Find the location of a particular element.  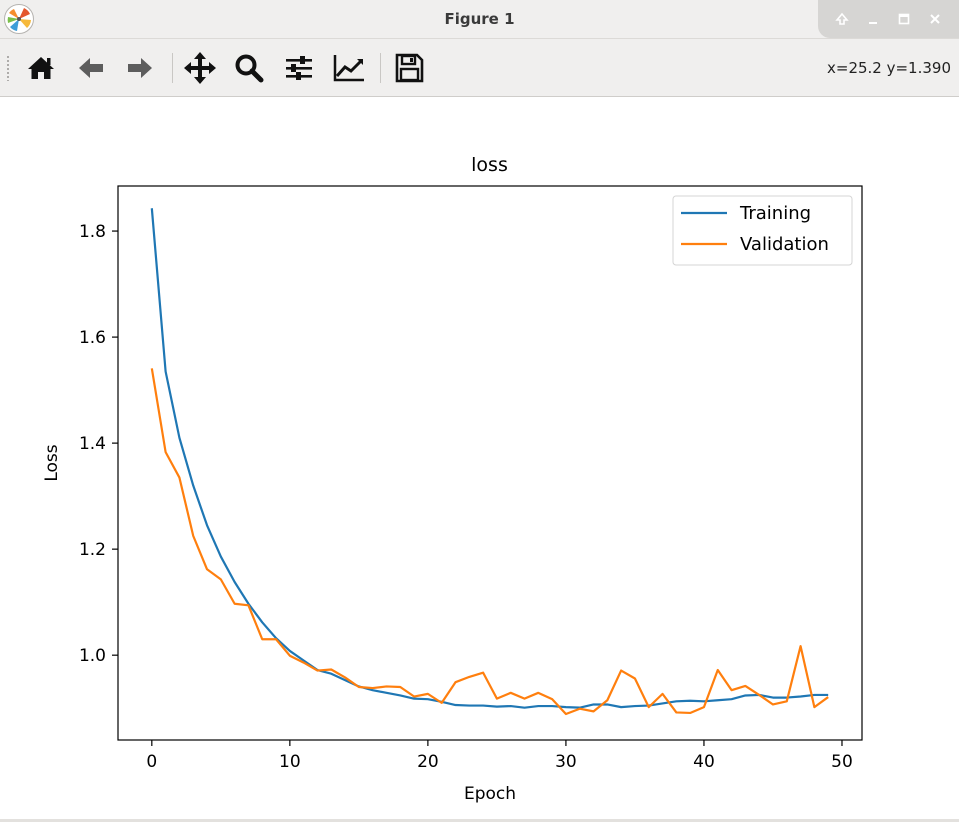

forward-button is located at coordinates (140, 68).